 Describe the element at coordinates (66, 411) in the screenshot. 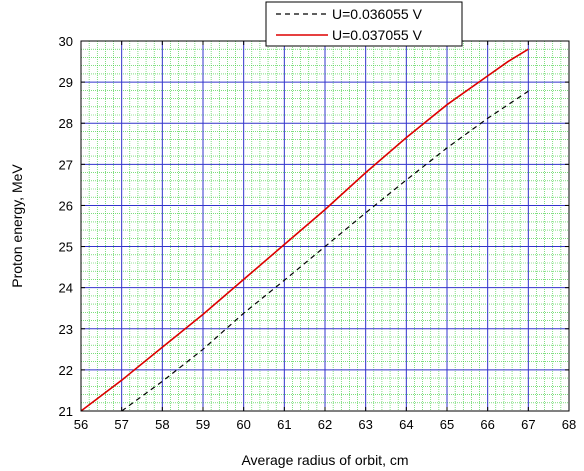

I see `y-tick-label: 21` at that location.